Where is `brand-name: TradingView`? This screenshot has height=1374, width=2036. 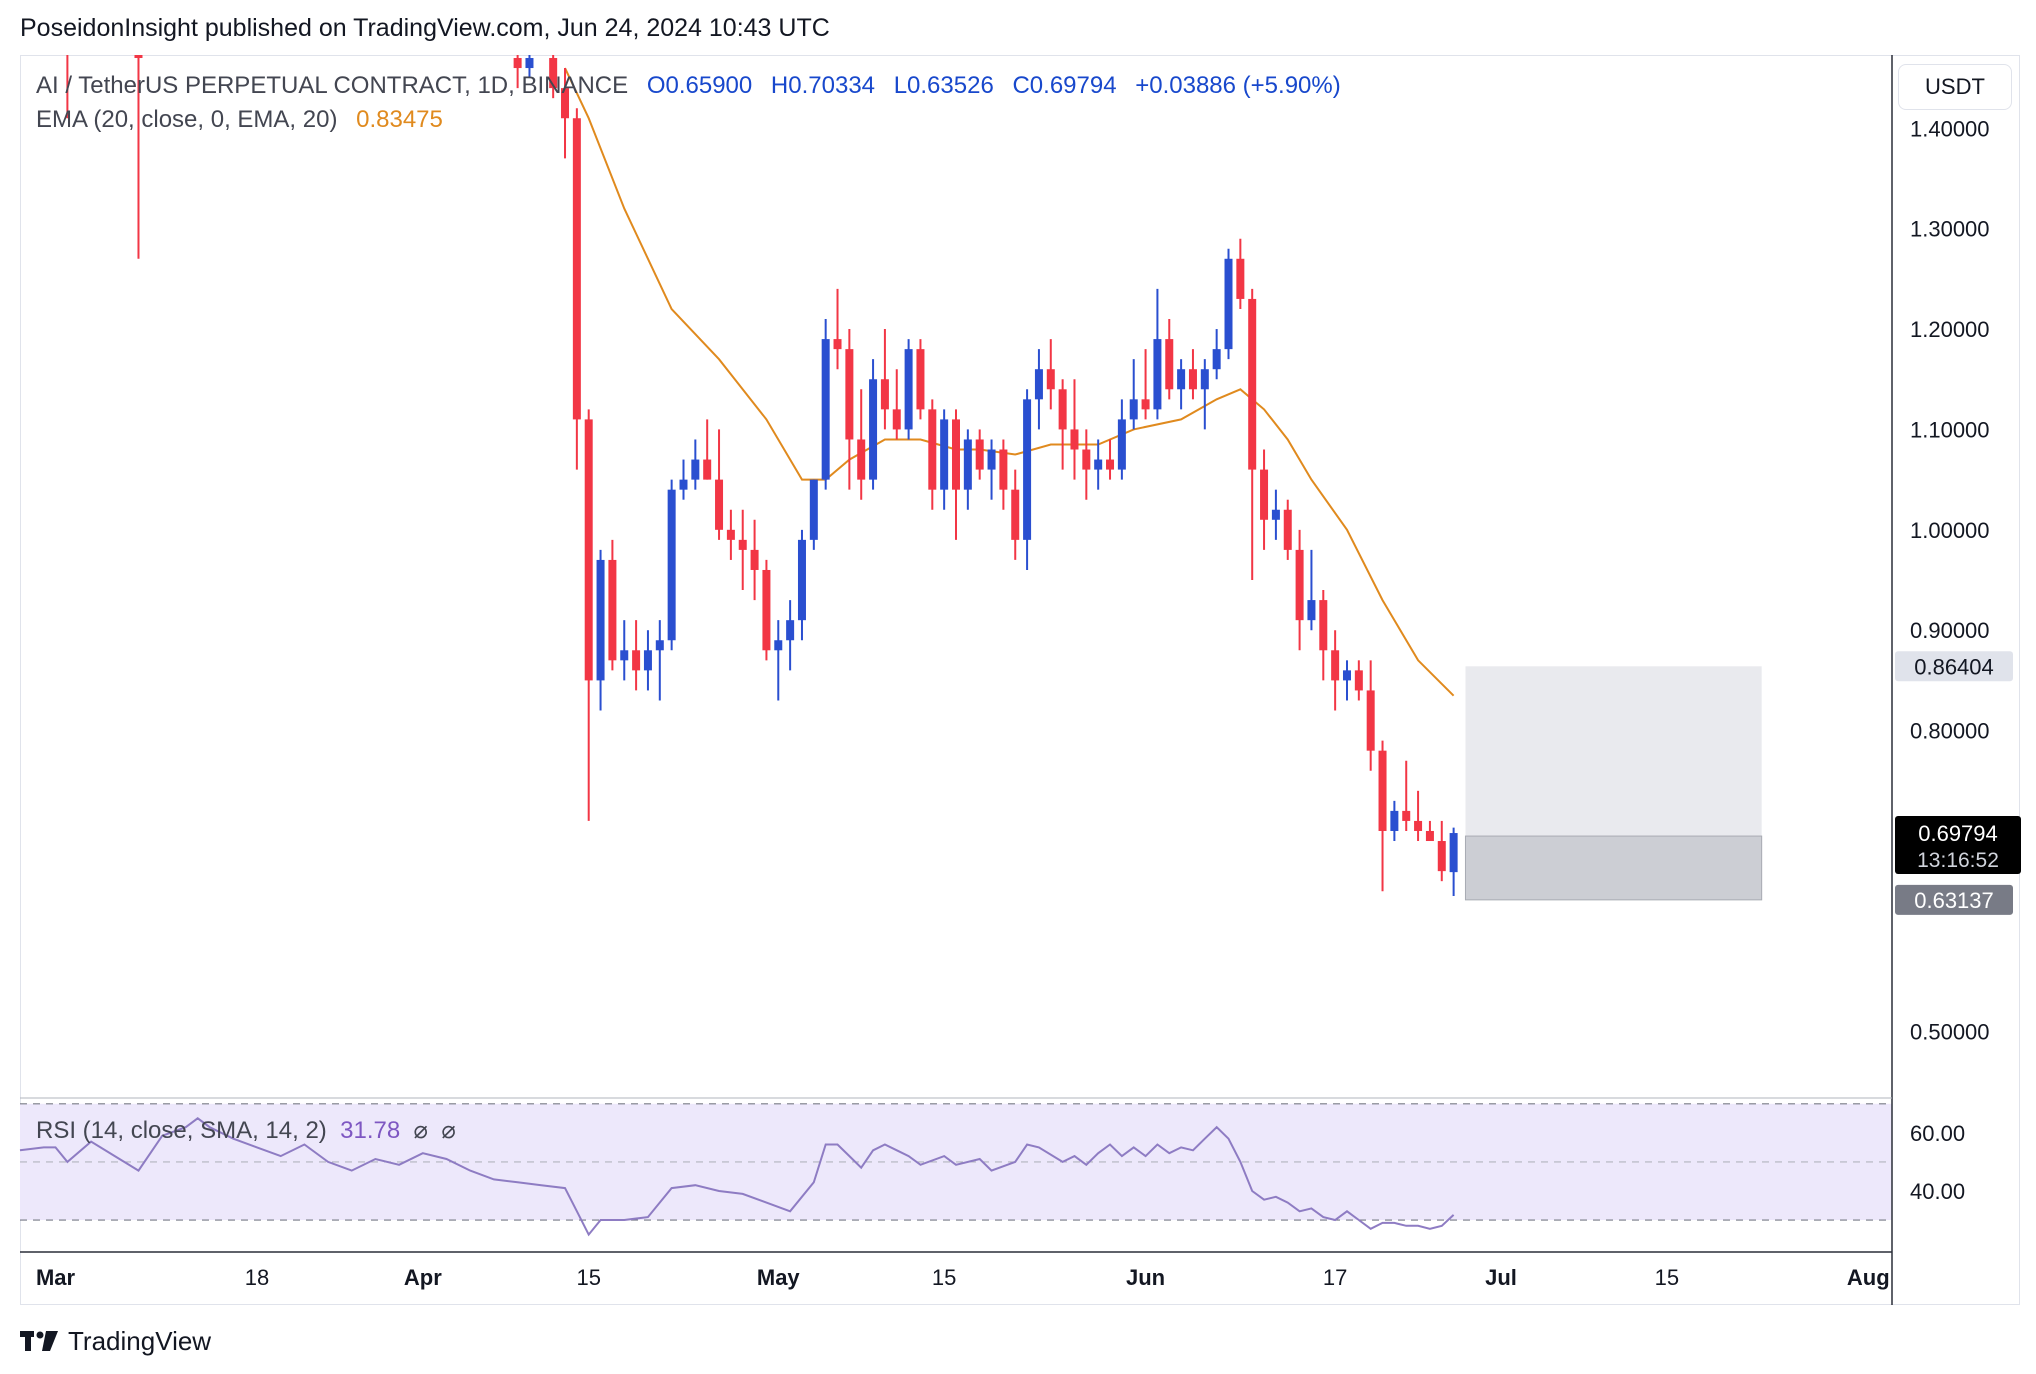
brand-name: TradingView is located at coordinates (140, 1341).